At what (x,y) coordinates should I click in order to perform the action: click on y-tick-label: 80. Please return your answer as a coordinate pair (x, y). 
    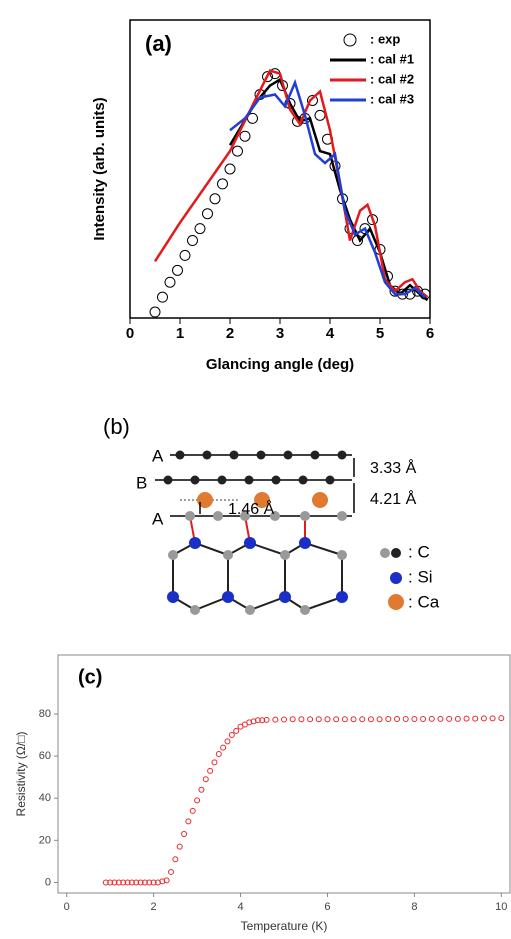
    Looking at the image, I should click on (45, 714).